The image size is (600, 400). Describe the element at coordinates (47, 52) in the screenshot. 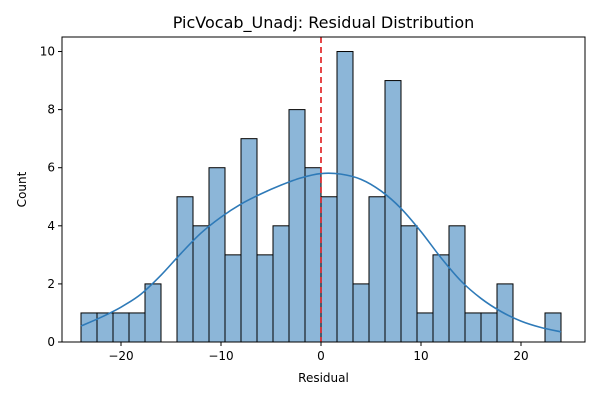

I see `y-tick-label: 10` at that location.